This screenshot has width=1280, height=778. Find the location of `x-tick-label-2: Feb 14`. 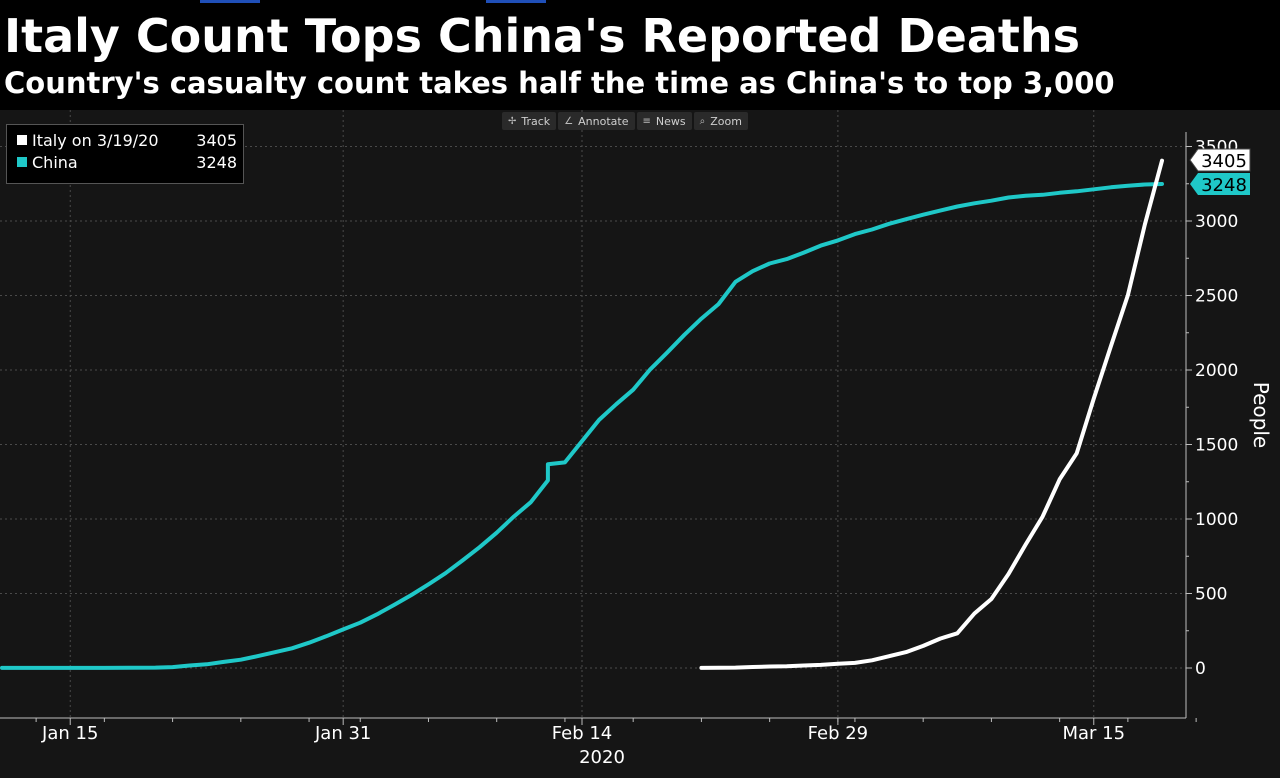

x-tick-label-2: Feb 14 is located at coordinates (582, 733).